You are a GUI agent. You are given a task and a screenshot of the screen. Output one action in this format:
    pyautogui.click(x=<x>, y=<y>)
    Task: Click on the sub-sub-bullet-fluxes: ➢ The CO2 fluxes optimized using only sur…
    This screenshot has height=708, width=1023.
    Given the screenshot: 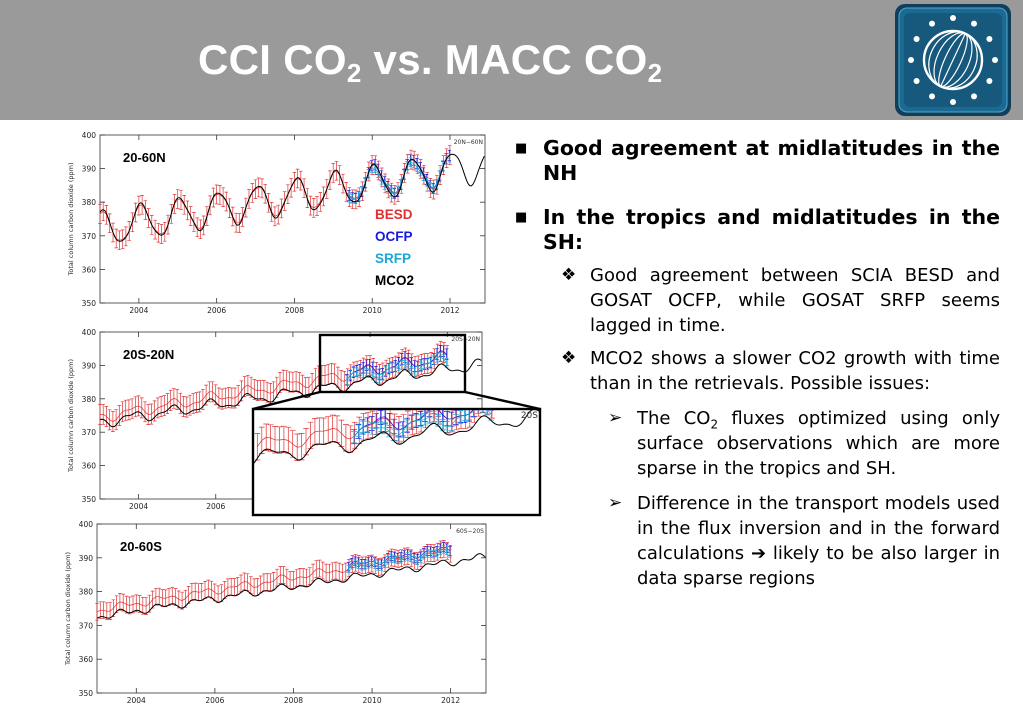 What is the action you would take?
    pyautogui.click(x=804, y=443)
    